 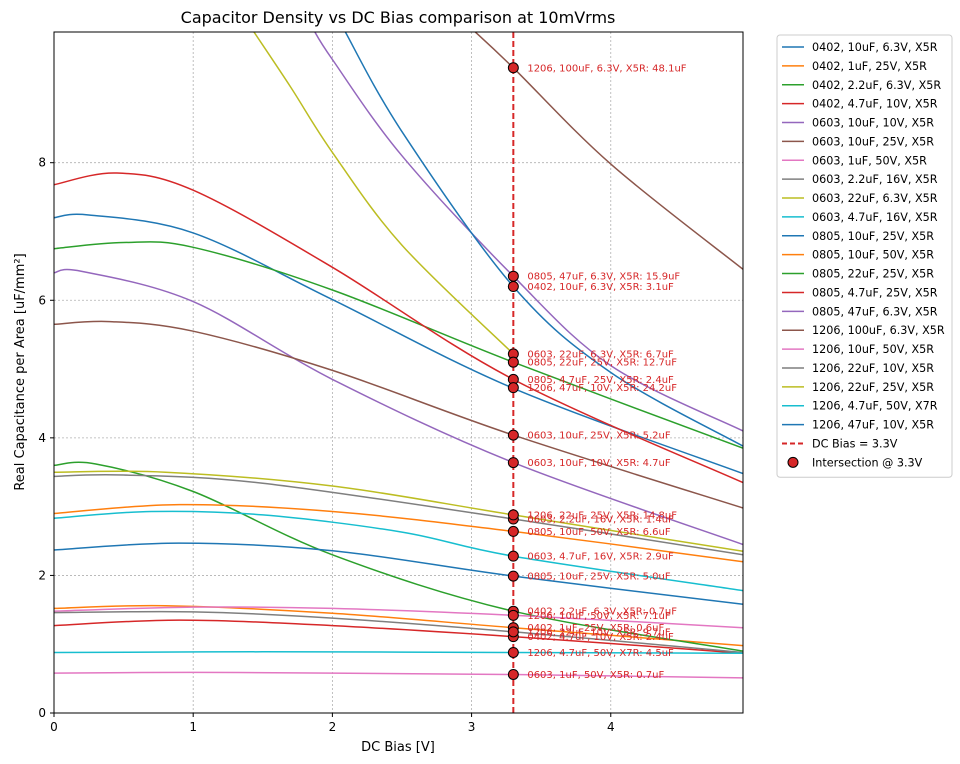 I want to click on intersection-marker-0603-4-7uf-16v-x5r, so click(x=513, y=556).